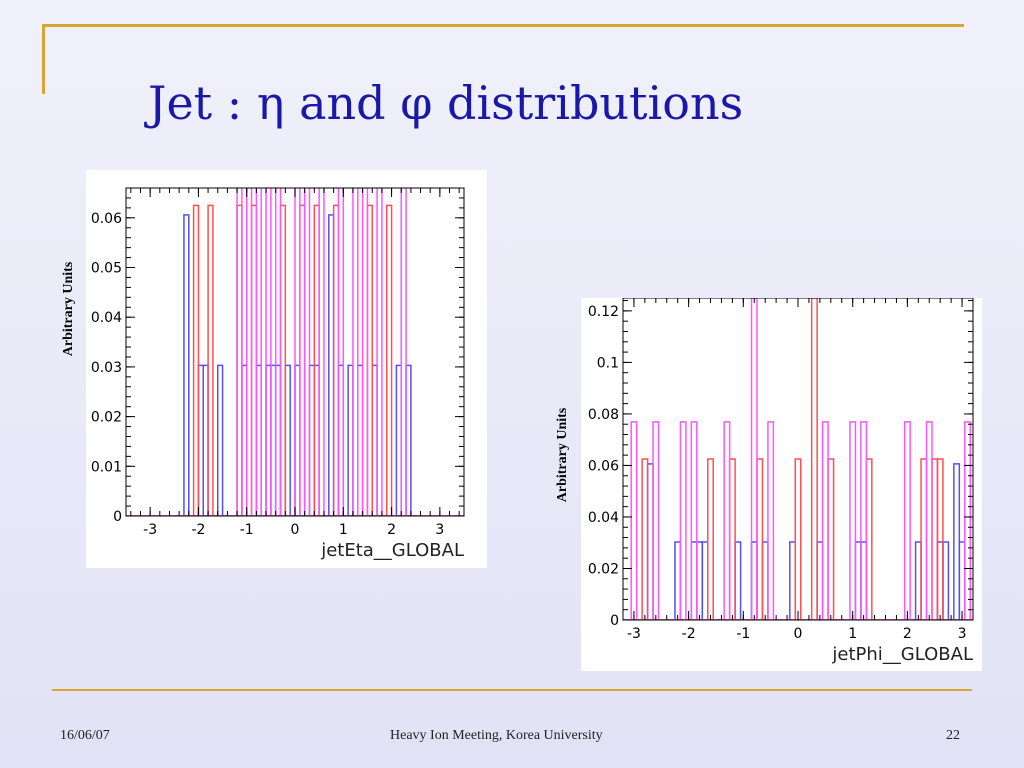  Describe the element at coordinates (512, 690) in the screenshot. I see `accent-bottom-line` at that location.